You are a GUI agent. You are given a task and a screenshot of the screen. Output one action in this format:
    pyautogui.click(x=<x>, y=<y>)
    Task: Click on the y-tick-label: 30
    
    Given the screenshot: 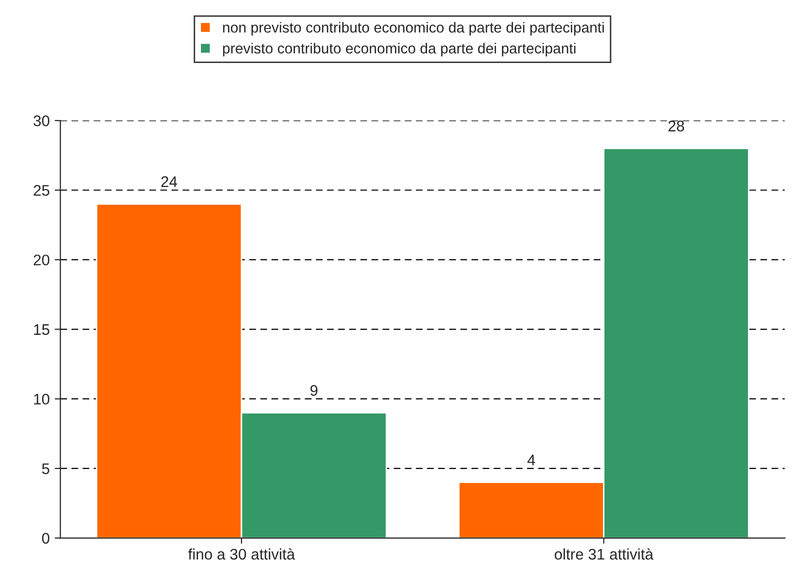 What is the action you would take?
    pyautogui.click(x=42, y=120)
    